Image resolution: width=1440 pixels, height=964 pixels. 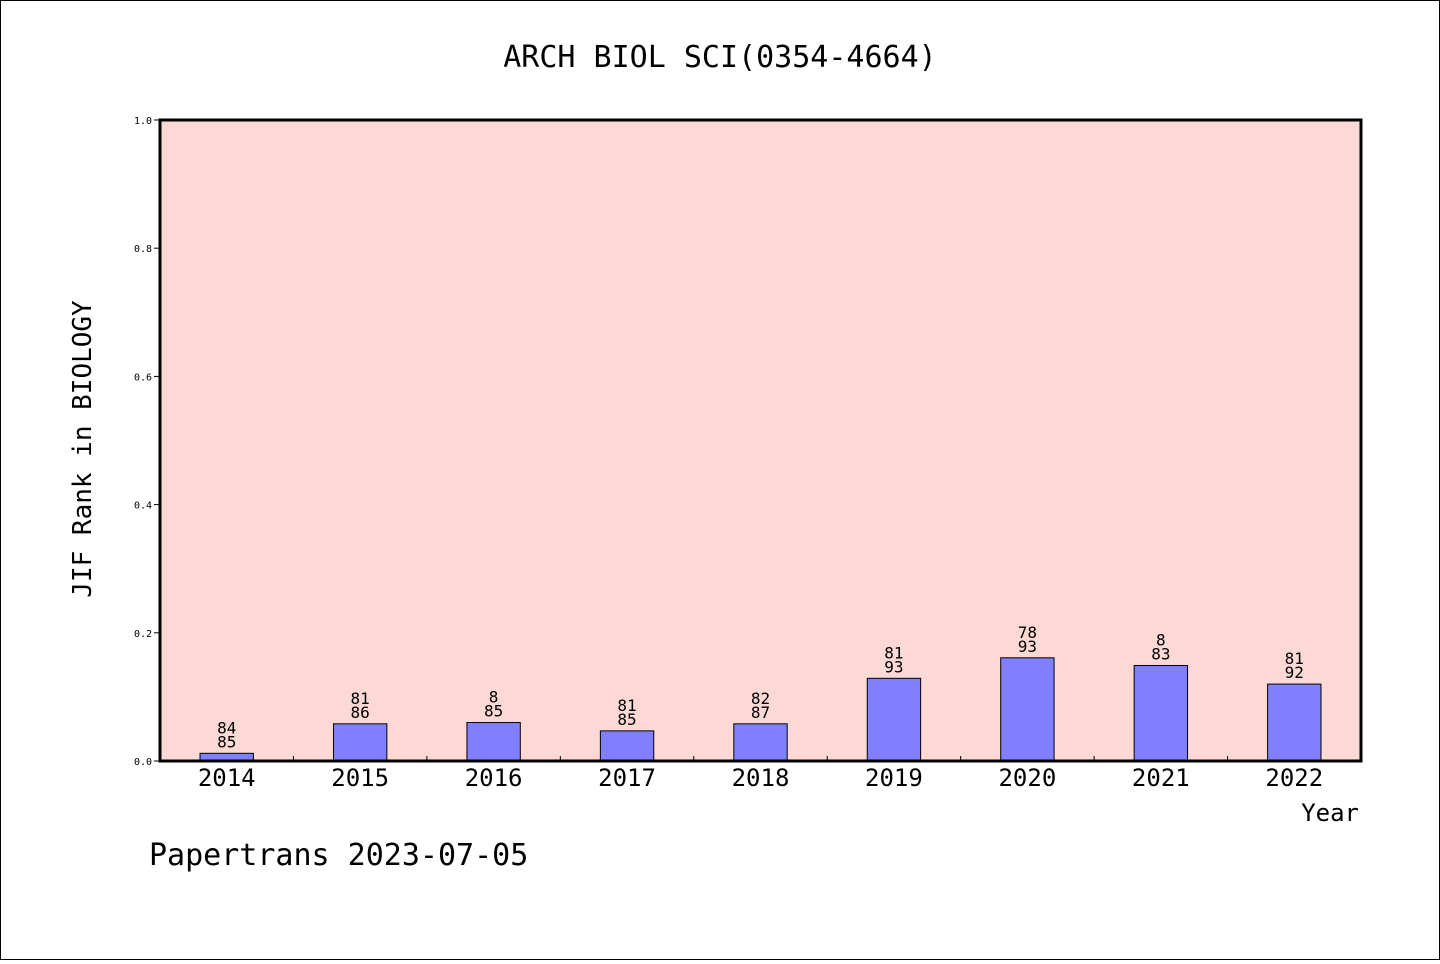 What do you see at coordinates (760, 698) in the screenshot?
I see `bar-label-top: 82` at bounding box center [760, 698].